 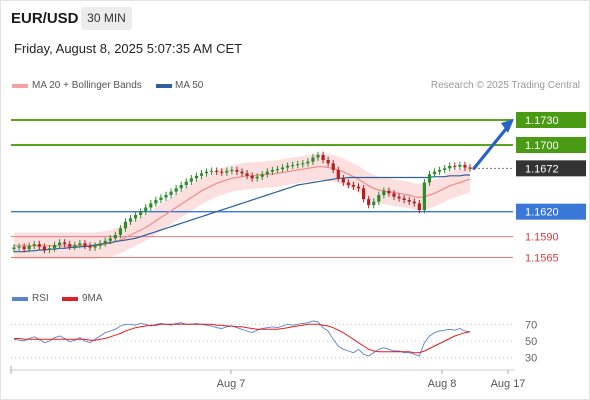 What do you see at coordinates (242, 338) in the screenshot?
I see `rsi-ma-line` at bounding box center [242, 338].